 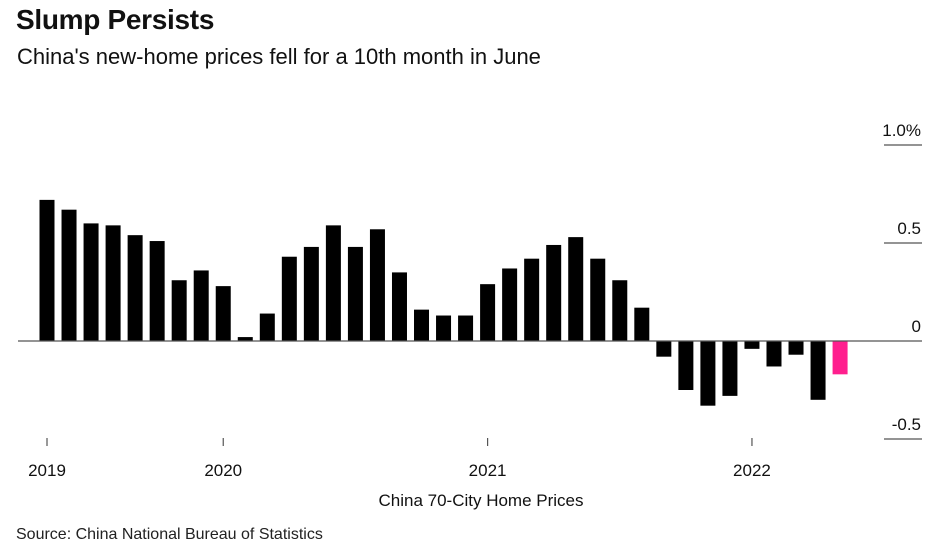 I want to click on y-tick-label: 0.5, so click(x=909, y=228).